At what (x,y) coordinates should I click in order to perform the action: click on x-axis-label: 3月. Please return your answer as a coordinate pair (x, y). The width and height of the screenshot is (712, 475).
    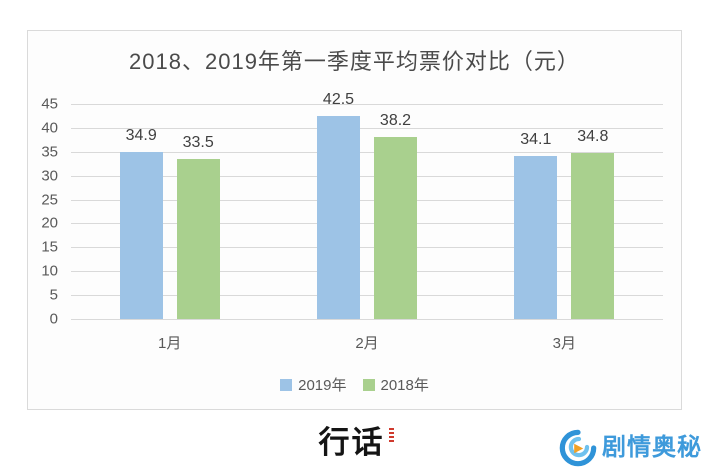
    Looking at the image, I should click on (564, 343).